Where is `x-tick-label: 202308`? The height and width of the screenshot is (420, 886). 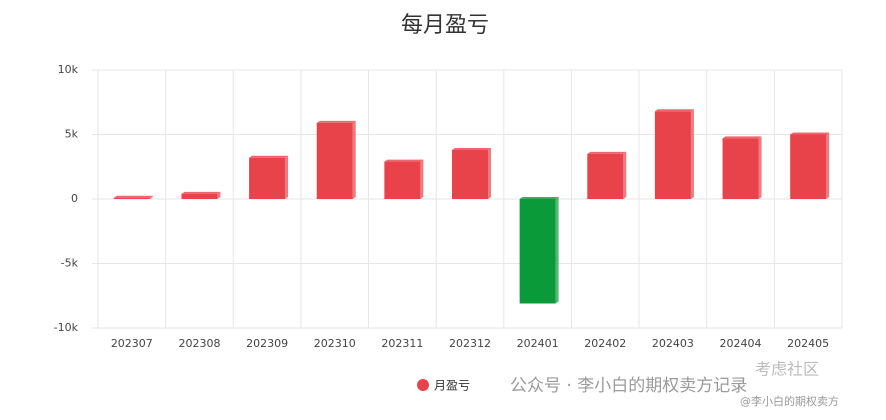 x-tick-label: 202308 is located at coordinates (199, 343).